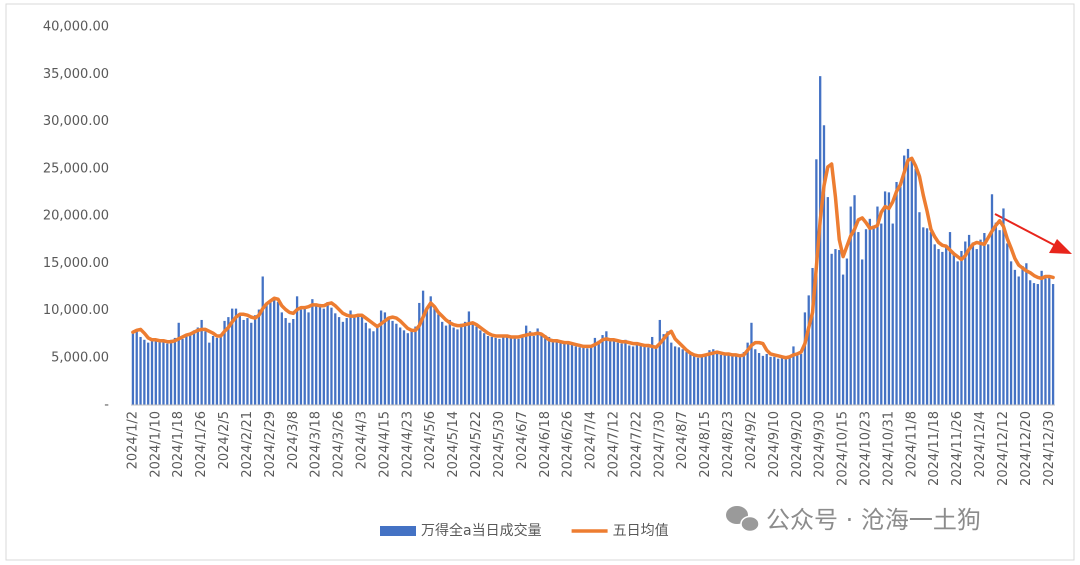 The image size is (1080, 565). I want to click on x-tick-label: 2024/6/26, so click(568, 444).